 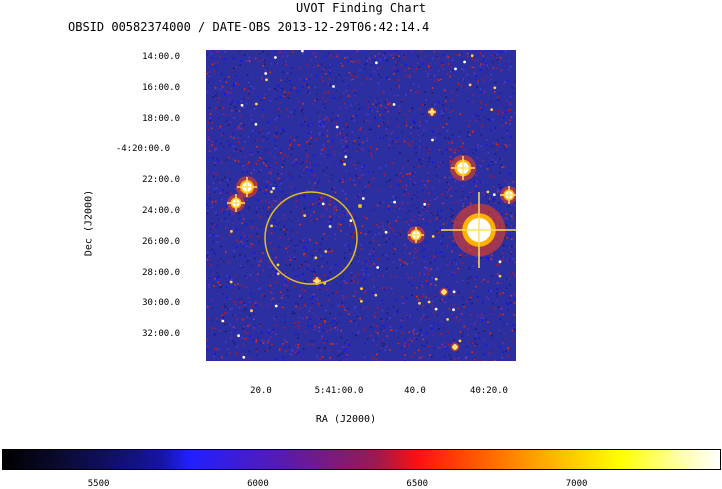 I want to click on y-tick-label: 14:00.0, so click(x=161, y=57).